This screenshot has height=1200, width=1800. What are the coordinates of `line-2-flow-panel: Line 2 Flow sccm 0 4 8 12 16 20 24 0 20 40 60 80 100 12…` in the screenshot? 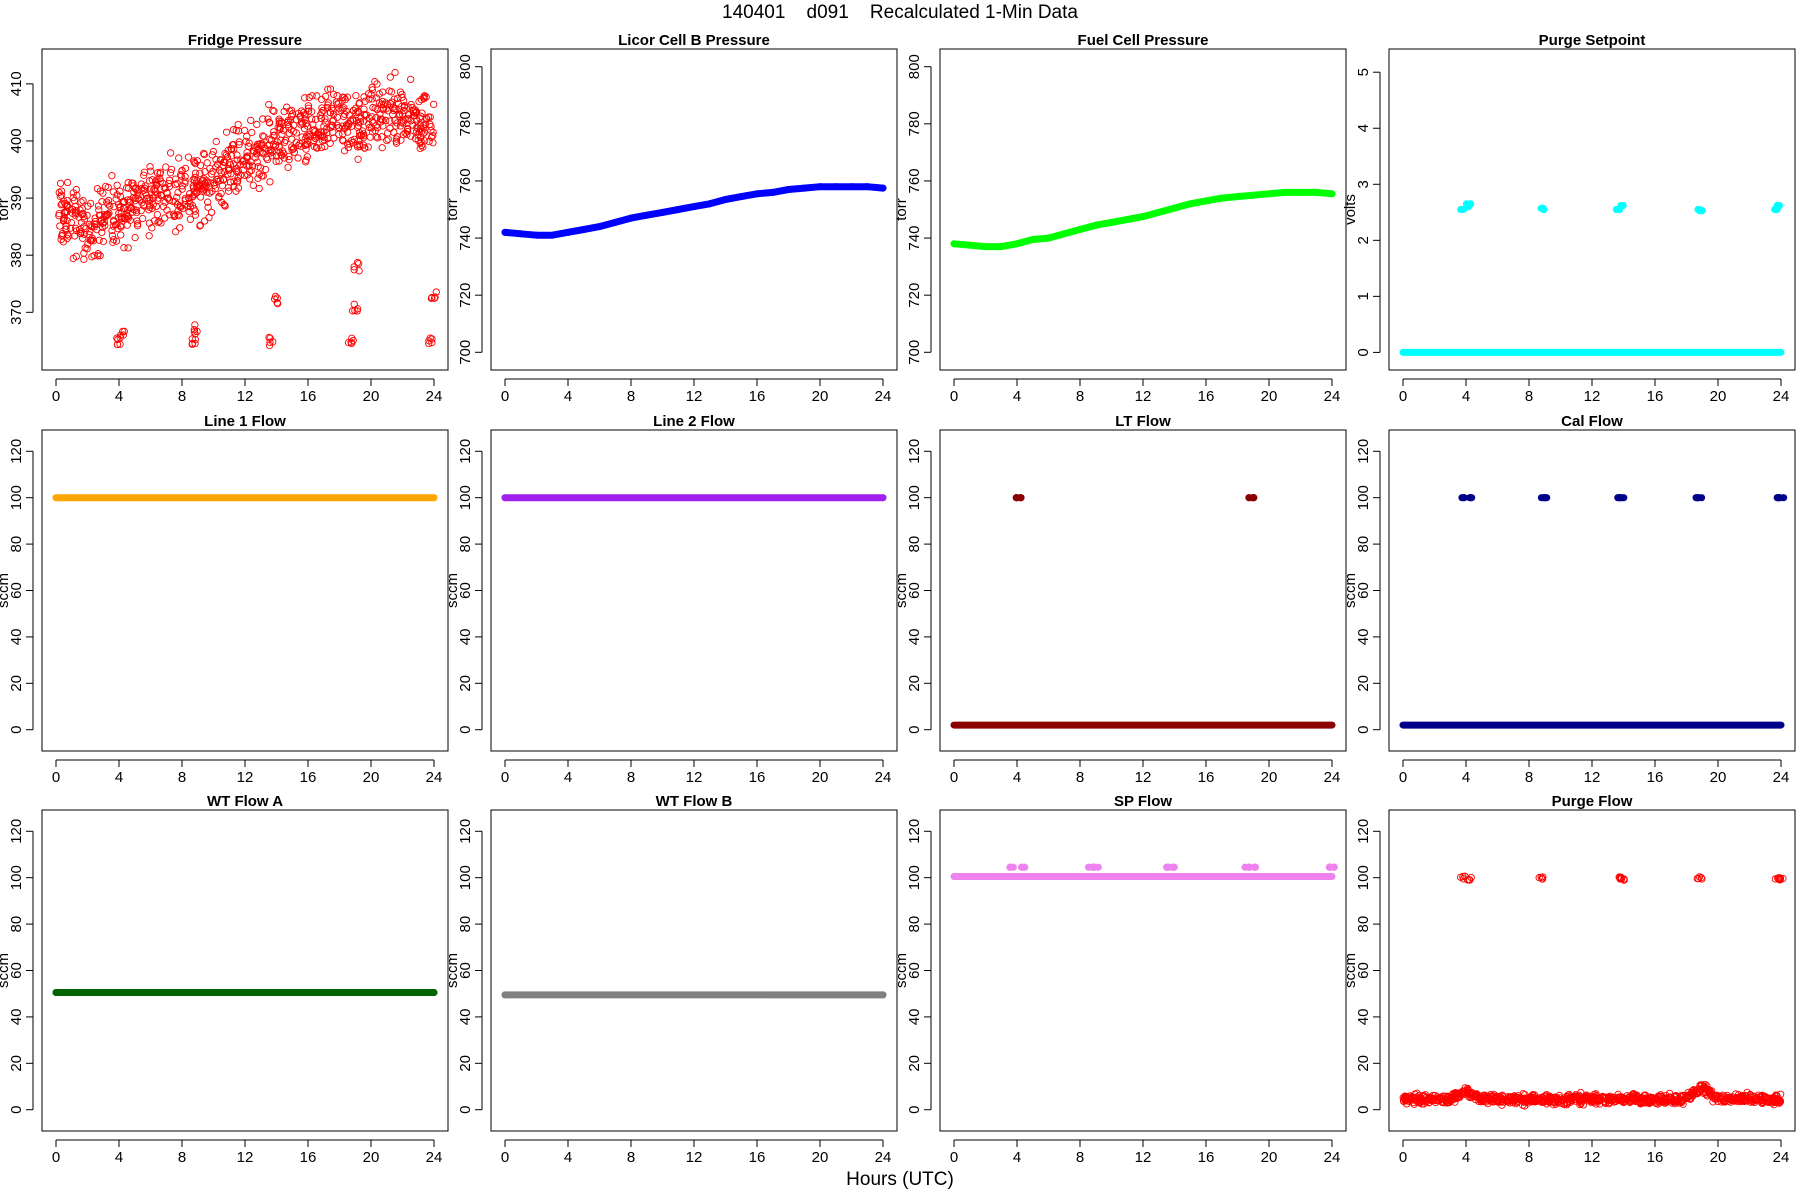 It's located at (671, 599).